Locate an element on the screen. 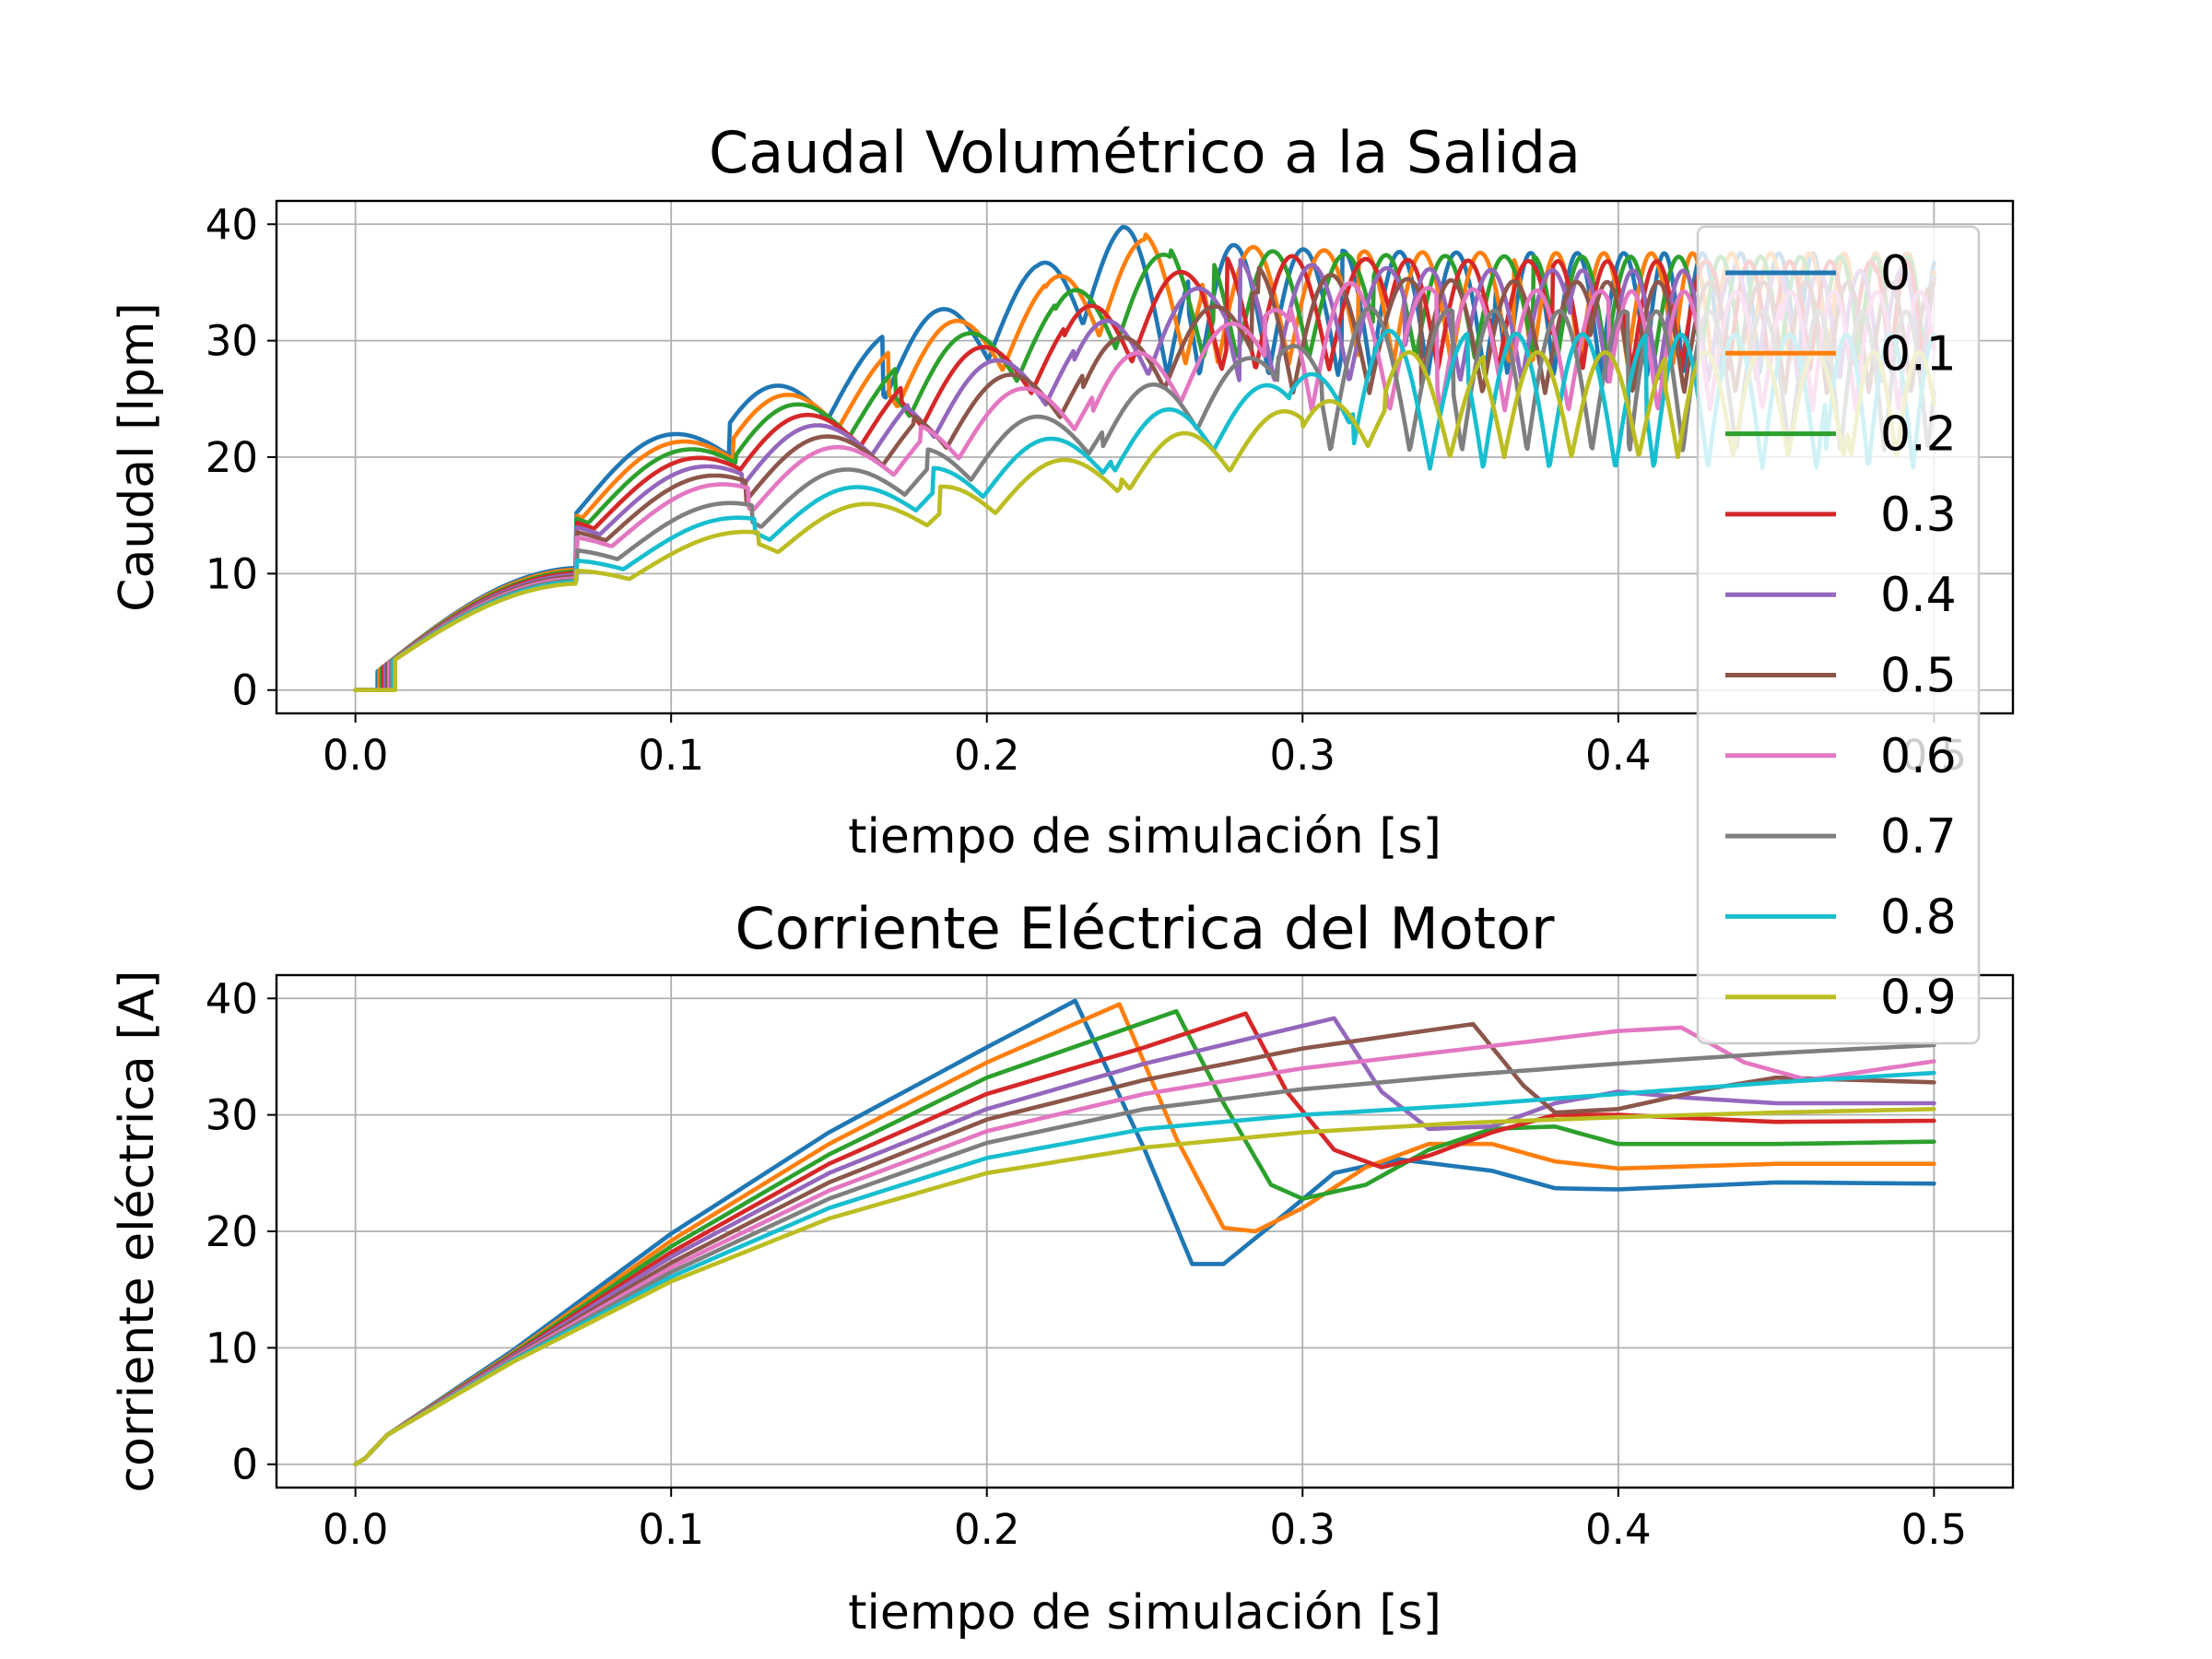  legend-label: 0.8 is located at coordinates (1918, 917).